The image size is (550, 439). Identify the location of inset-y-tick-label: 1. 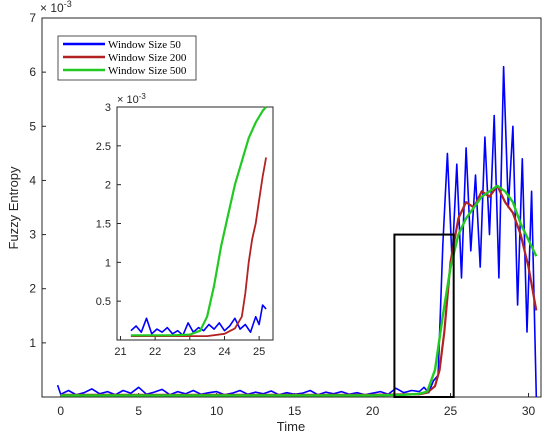
(108, 263).